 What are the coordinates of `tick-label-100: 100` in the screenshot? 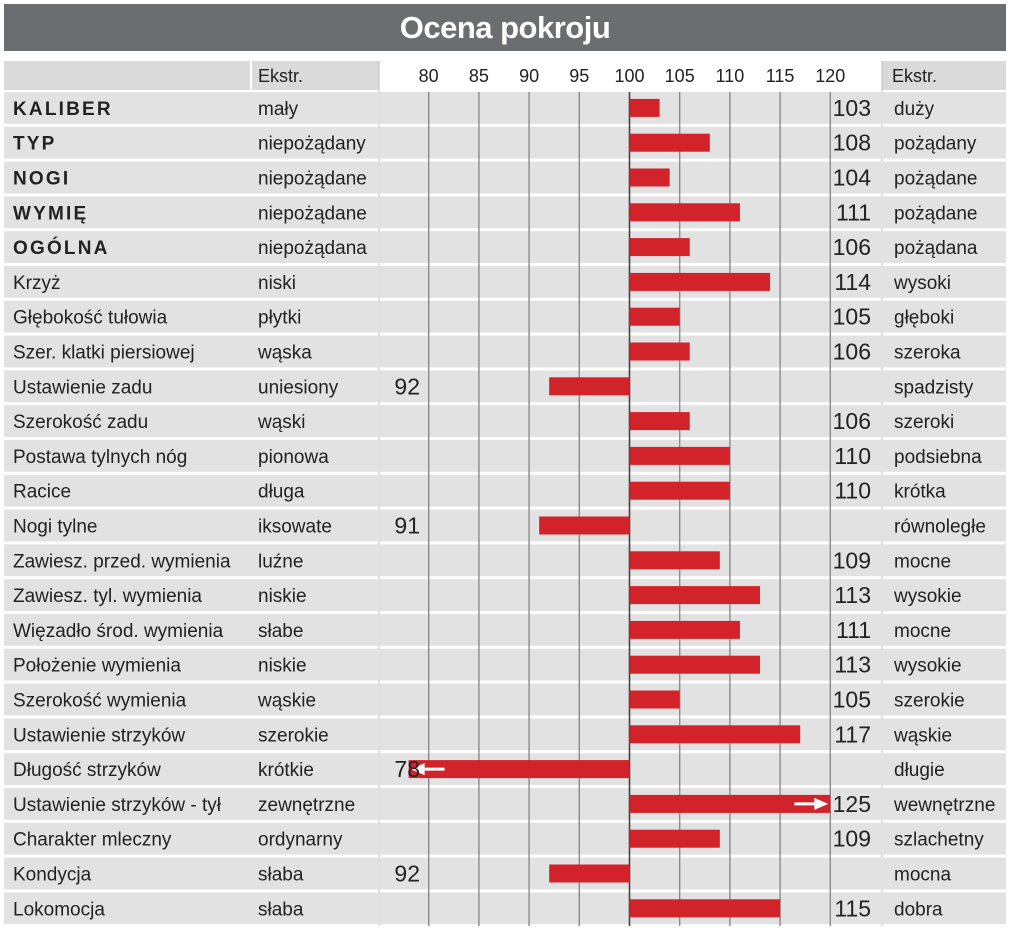 It's located at (629, 76).